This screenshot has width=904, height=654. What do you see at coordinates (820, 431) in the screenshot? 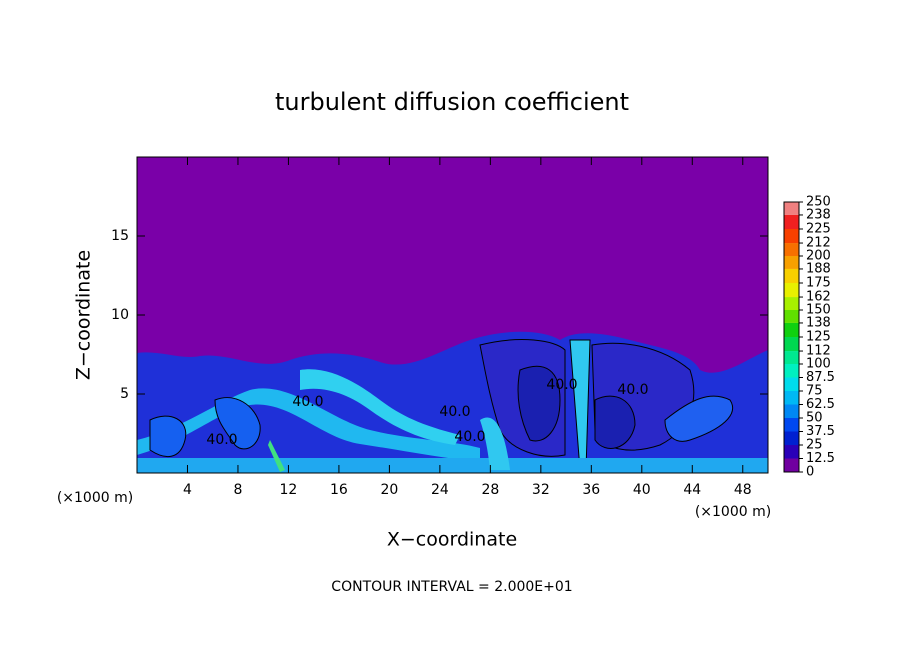
I see `colorbar-tick-label: 37.5` at bounding box center [820, 431].